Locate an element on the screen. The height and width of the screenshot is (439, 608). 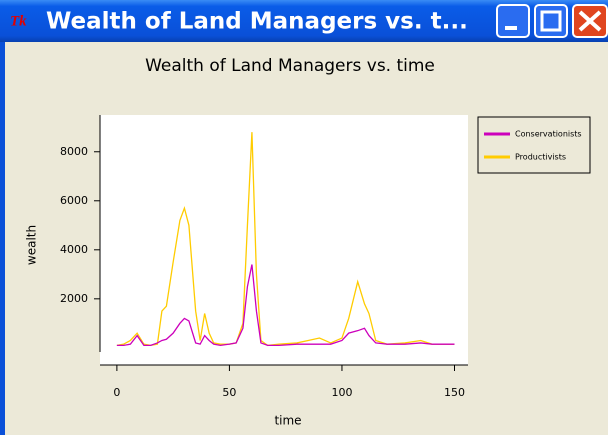
legend-label: Productivists is located at coordinates (540, 157).